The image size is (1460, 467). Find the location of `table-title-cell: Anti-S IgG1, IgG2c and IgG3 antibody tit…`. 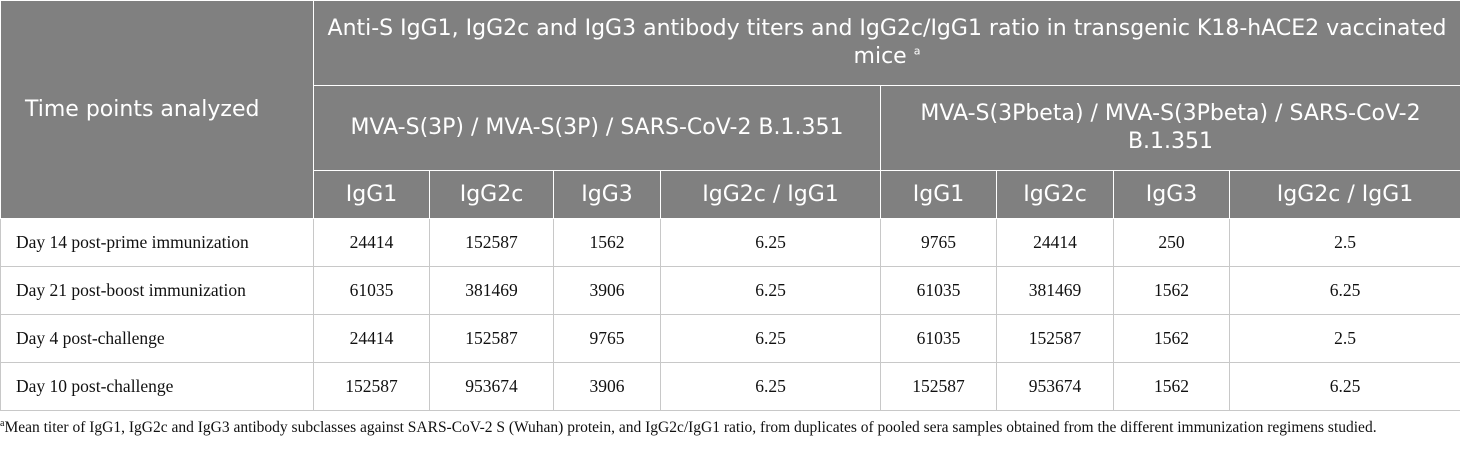

table-title-cell: Anti-S IgG1, IgG2c and IgG3 antibody tit… is located at coordinates (886, 43).